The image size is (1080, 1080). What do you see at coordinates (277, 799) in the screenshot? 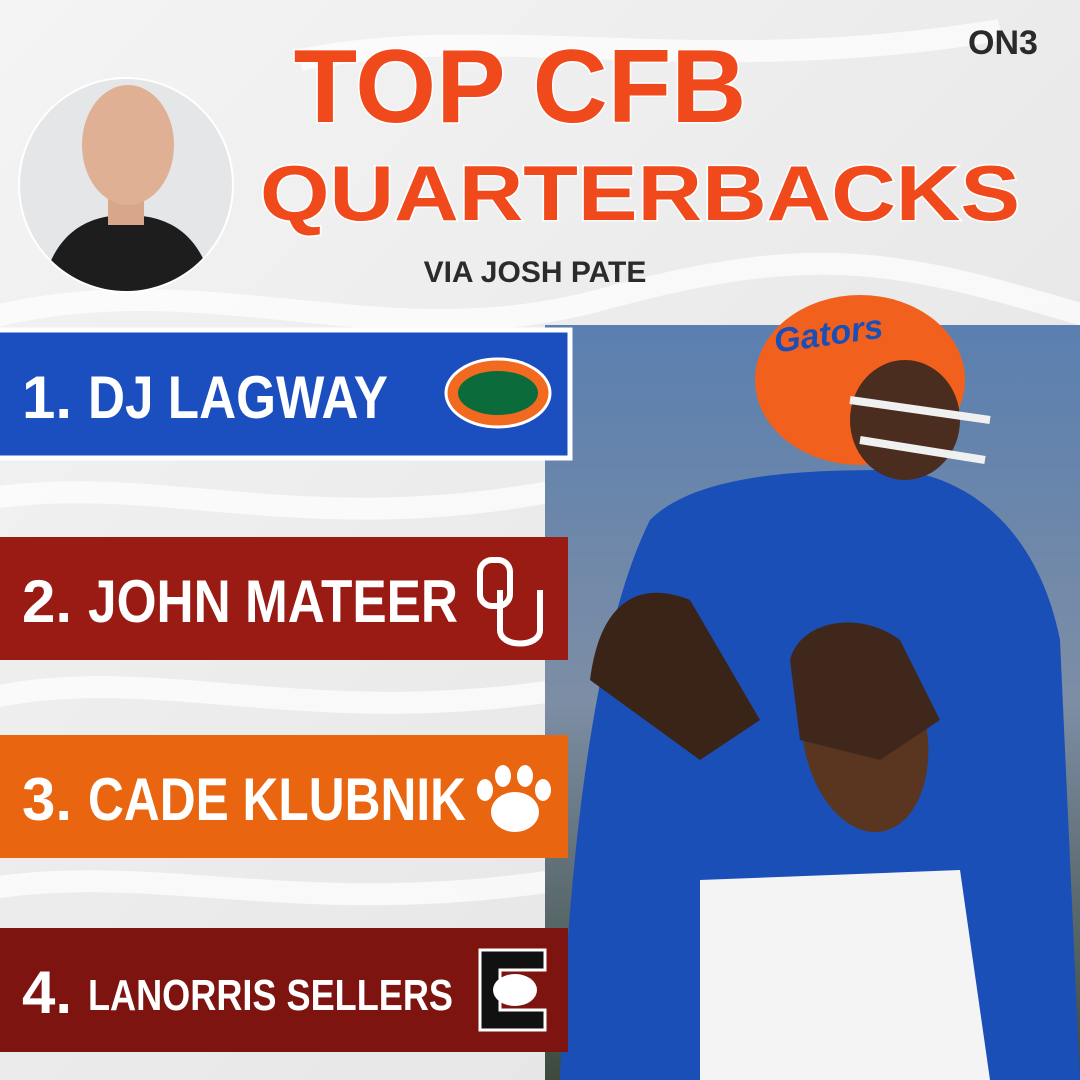
I see `player-name: CADE KLUBNIK` at bounding box center [277, 799].